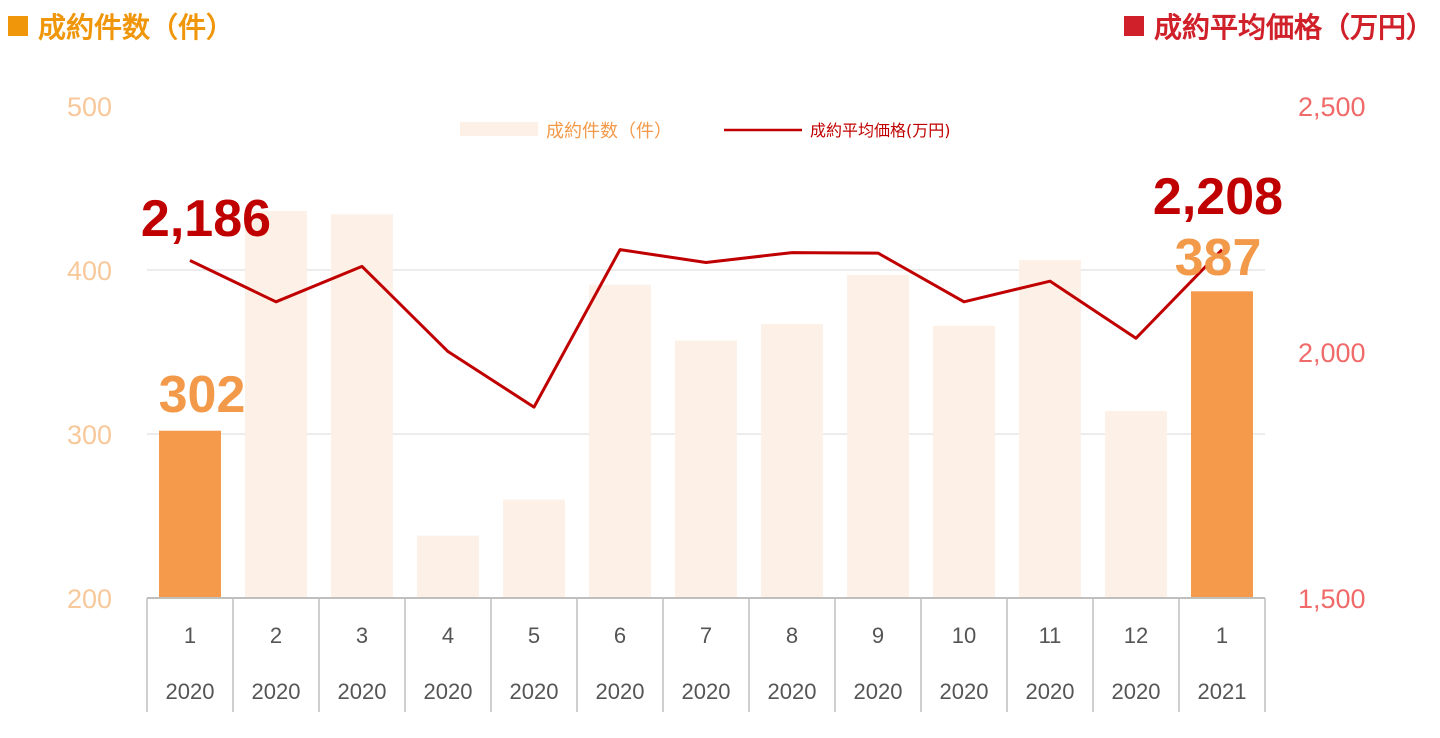  Describe the element at coordinates (534, 635) in the screenshot. I see `month-label: 5` at that location.